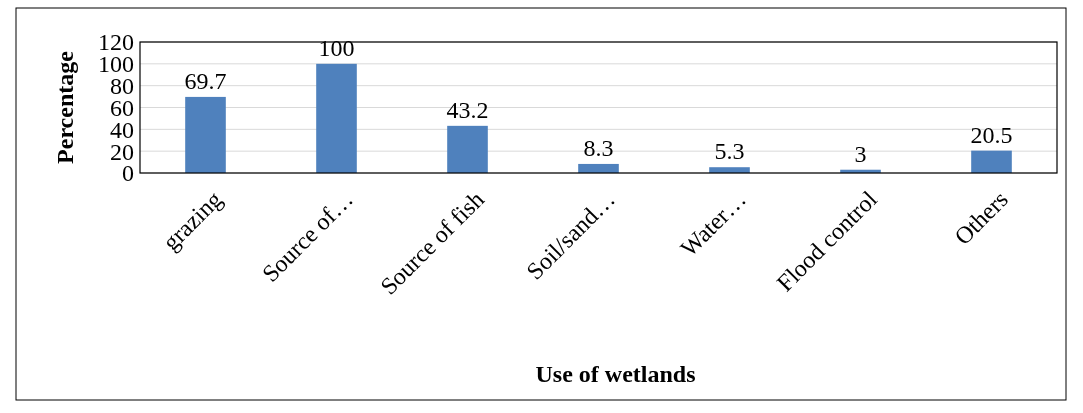  I want to click on data-label: 20.5, so click(991, 134).